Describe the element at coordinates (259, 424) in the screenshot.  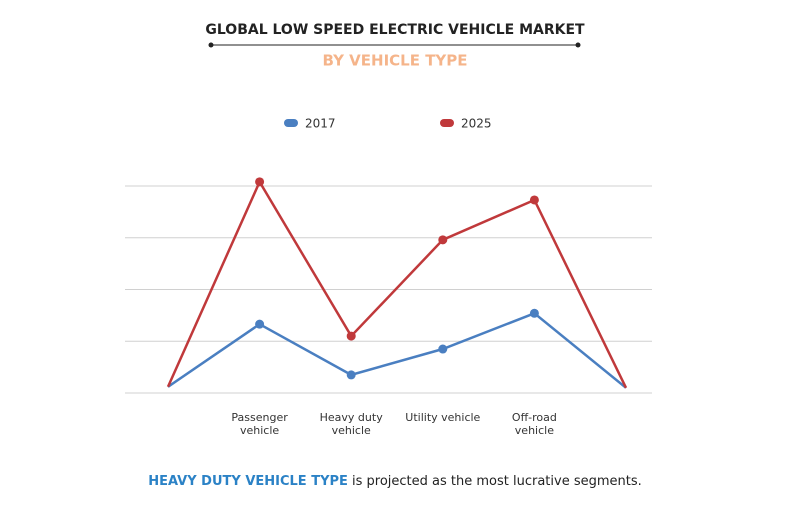
I see `x-tick-label: Passenger vehicle` at that location.